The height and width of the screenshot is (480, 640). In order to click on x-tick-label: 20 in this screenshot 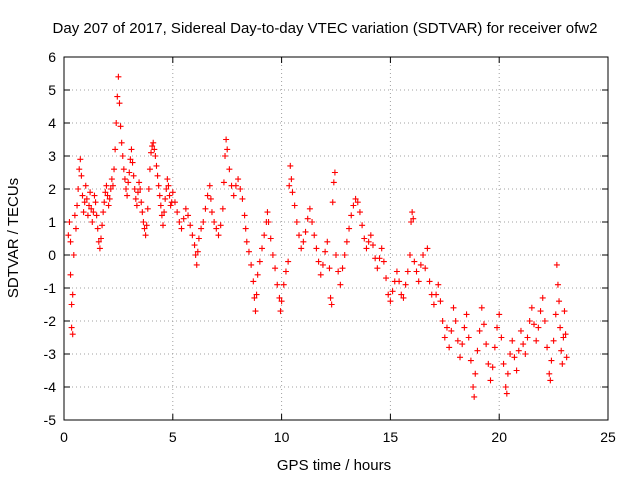, I will do `click(499, 437)`.